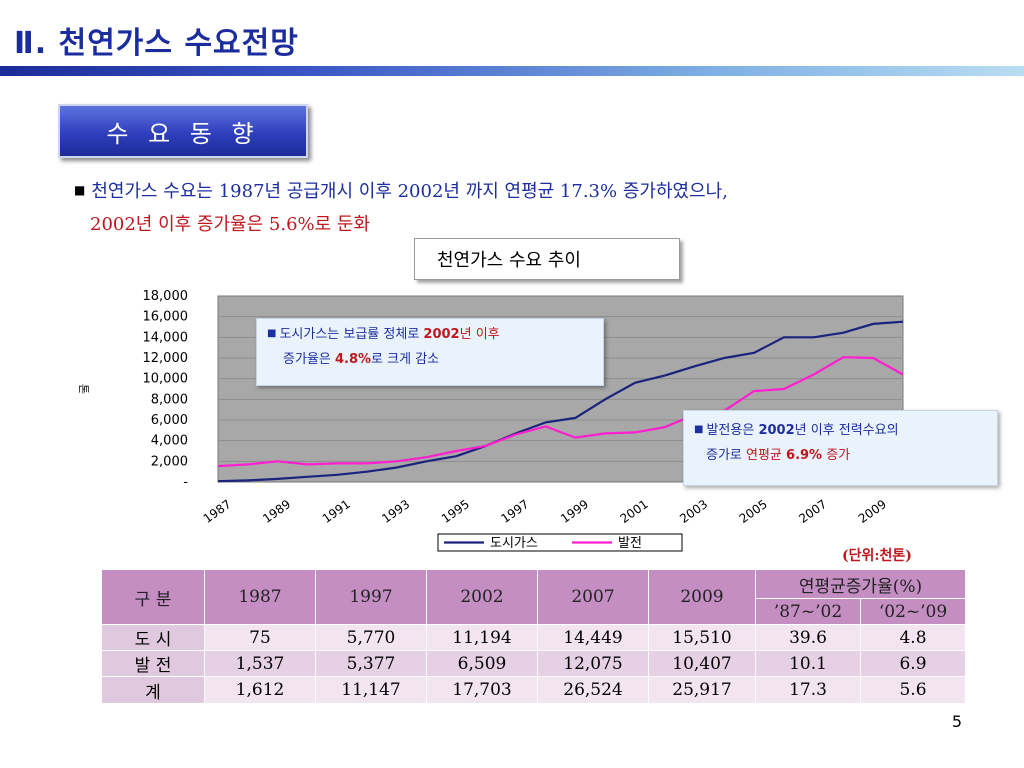 This screenshot has height=768, width=1024. Describe the element at coordinates (593, 637) in the screenshot. I see `table-cell: 14,449` at that location.